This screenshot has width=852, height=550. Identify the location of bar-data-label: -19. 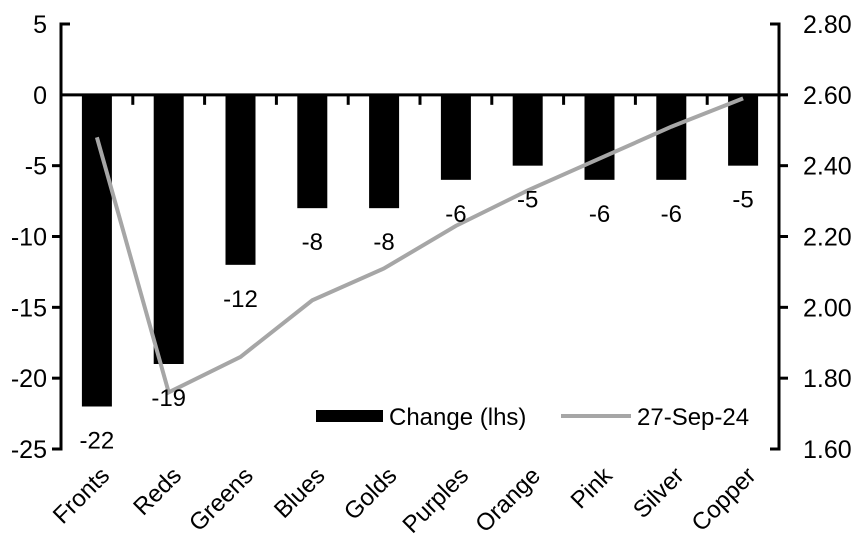
(168, 398).